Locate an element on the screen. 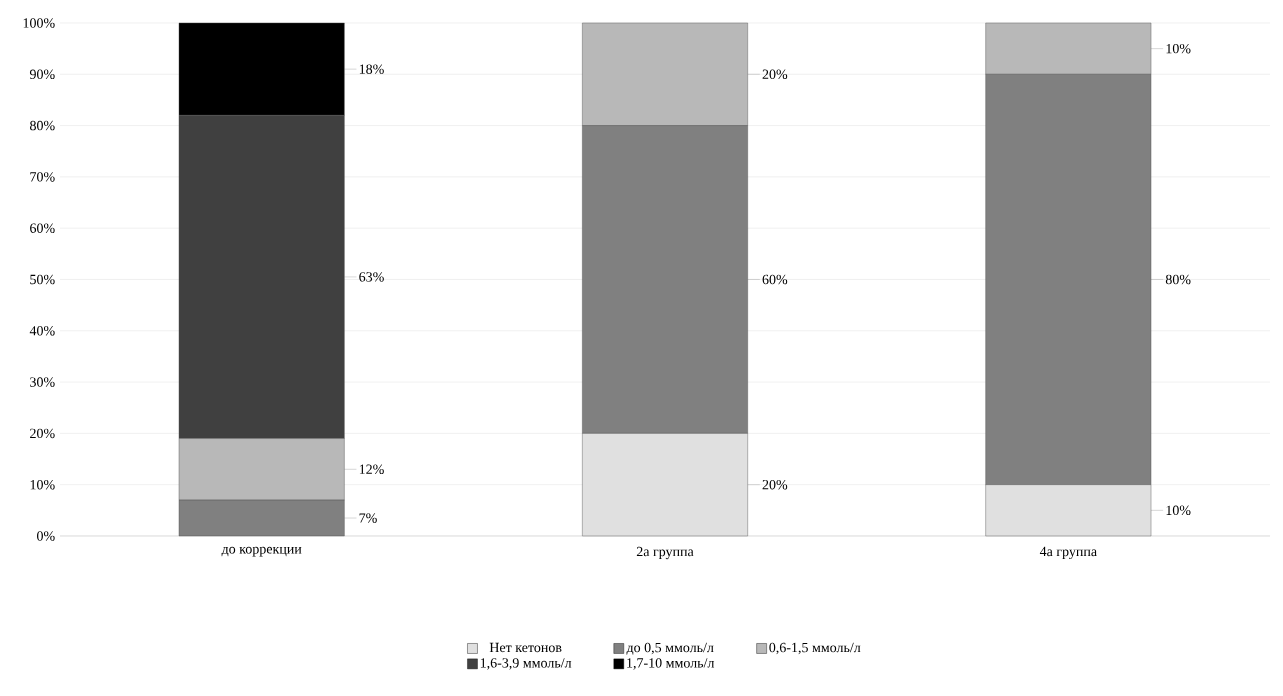 The width and height of the screenshot is (1283, 696). legend-label: Нет кетонов is located at coordinates (525, 647).